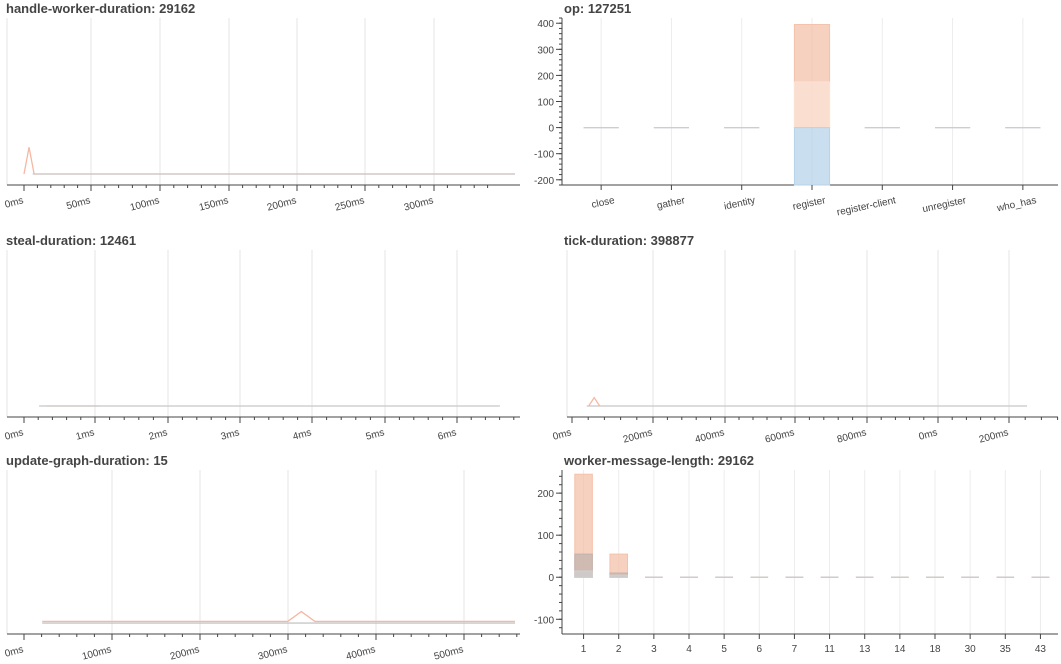 Image resolution: width=1061 pixels, height=664 pixels. What do you see at coordinates (262, 116) in the screenshot?
I see `handle-worker-duration-chart: 0ms 50ms 100ms 150ms 200ms 250ms 300ms` at bounding box center [262, 116].